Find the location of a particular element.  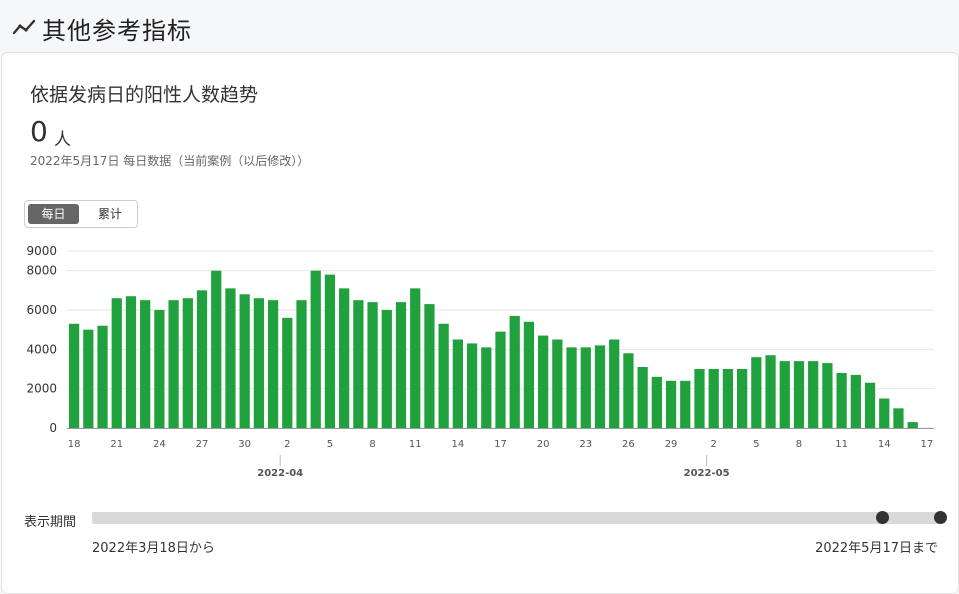

period-from: 2022年3月18日から is located at coordinates (153, 548).